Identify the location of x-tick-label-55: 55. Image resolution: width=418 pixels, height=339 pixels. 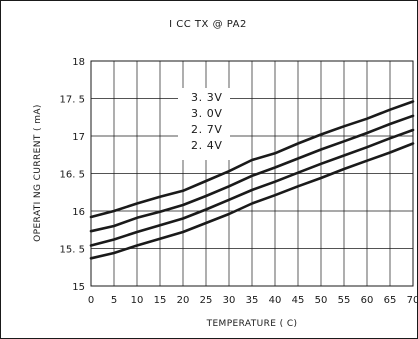
(344, 300).